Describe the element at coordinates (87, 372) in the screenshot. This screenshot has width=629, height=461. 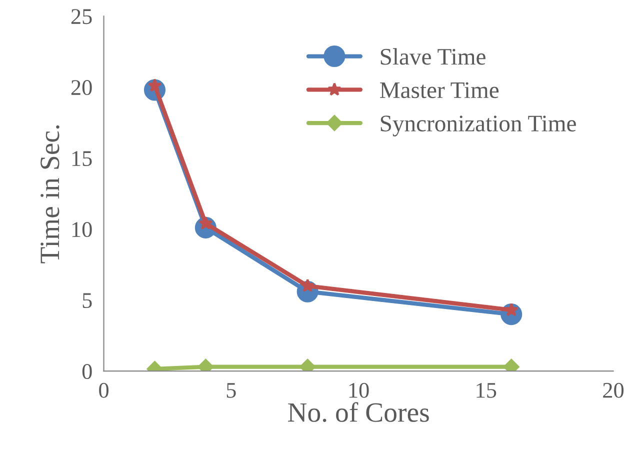
I see `y-tick-label: 0` at that location.